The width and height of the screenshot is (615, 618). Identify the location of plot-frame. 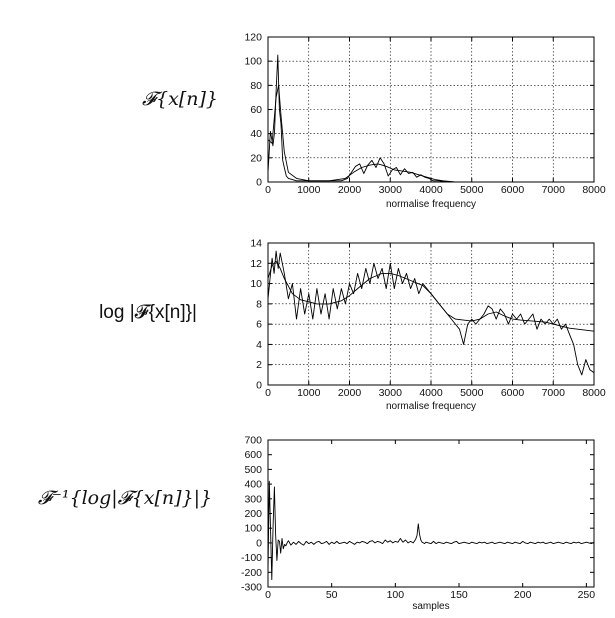
(431, 513).